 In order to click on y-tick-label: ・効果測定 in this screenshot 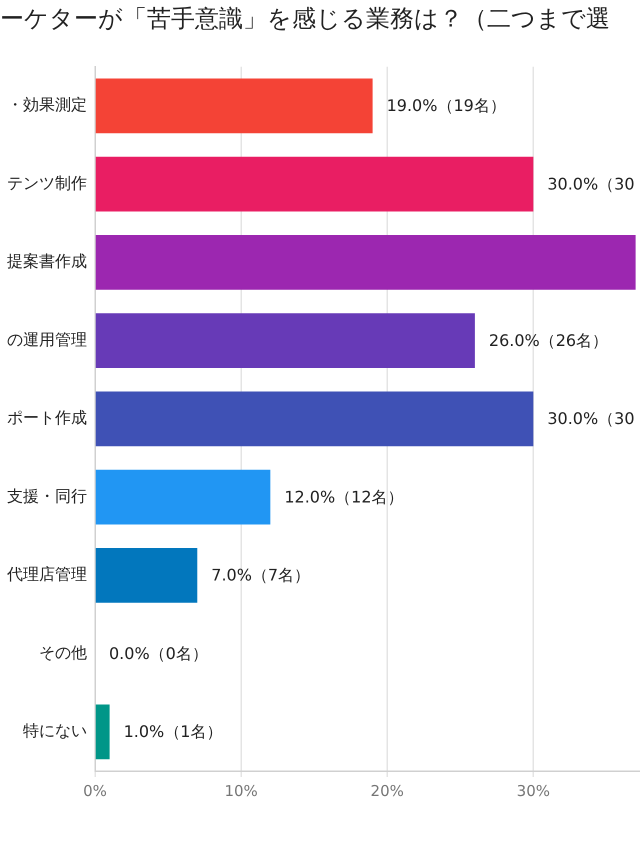, I will do `click(47, 104)`.